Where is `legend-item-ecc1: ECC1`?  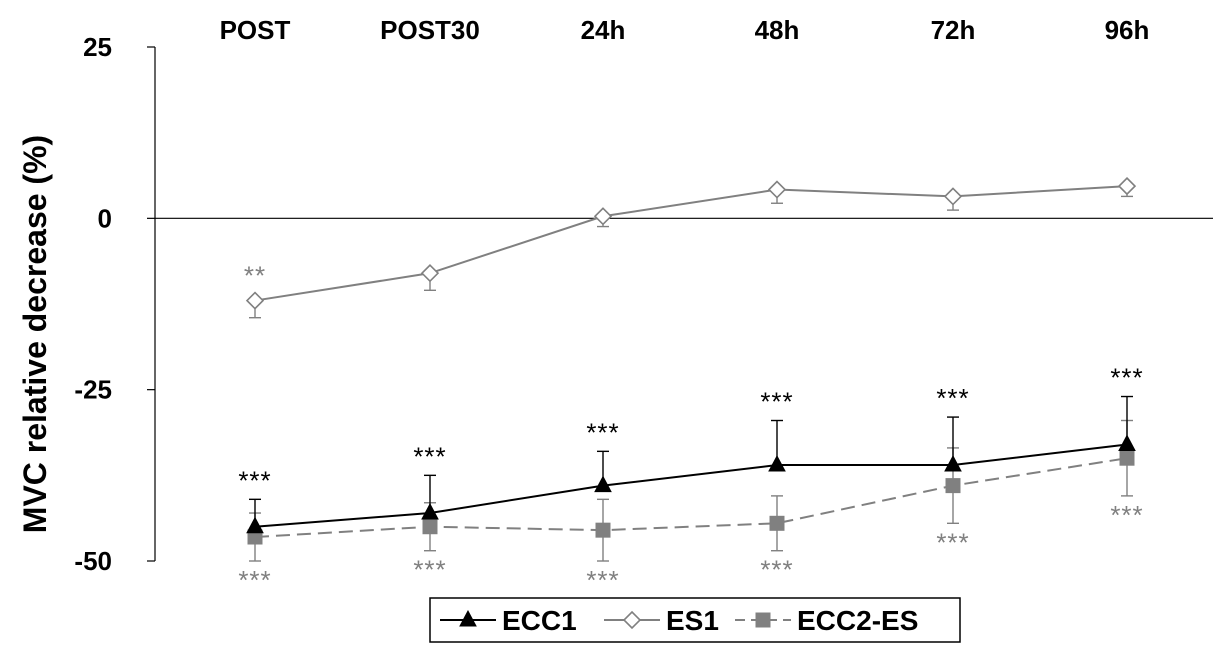 legend-item-ecc1: ECC1 is located at coordinates (508, 620).